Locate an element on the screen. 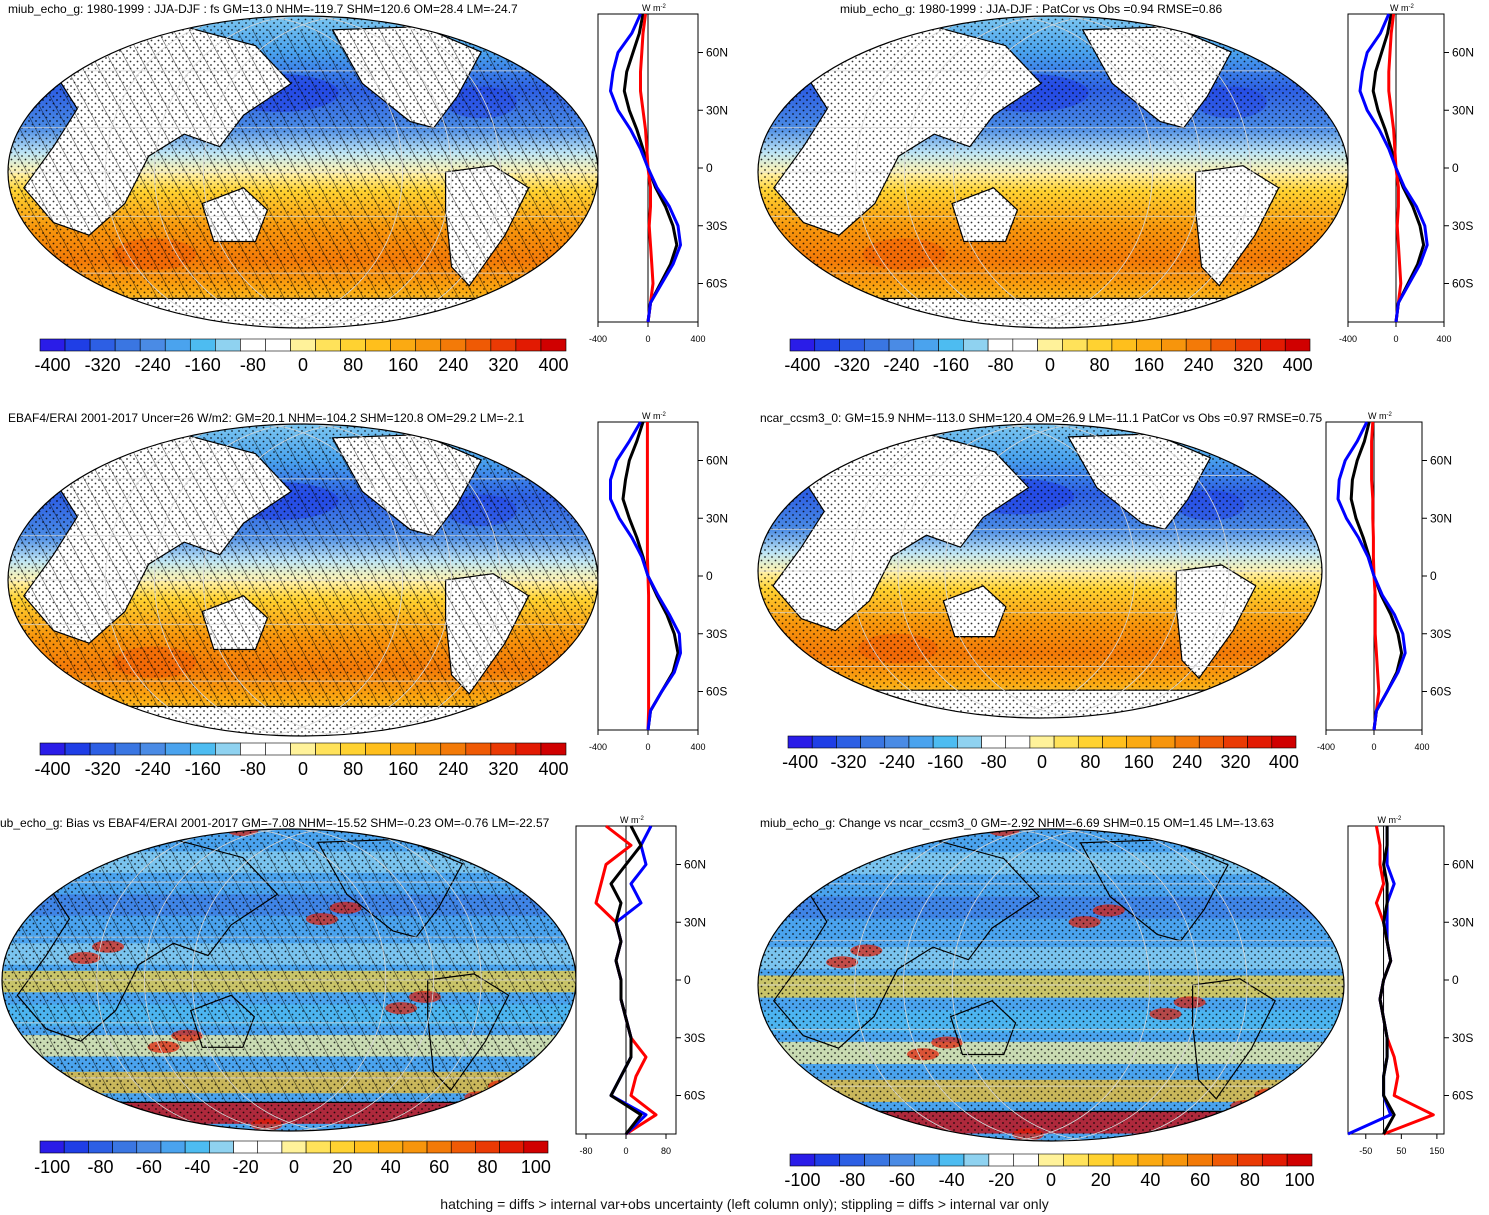 The height and width of the screenshot is (1215, 1489). colorbar-label: 240 is located at coordinates (1199, 365).